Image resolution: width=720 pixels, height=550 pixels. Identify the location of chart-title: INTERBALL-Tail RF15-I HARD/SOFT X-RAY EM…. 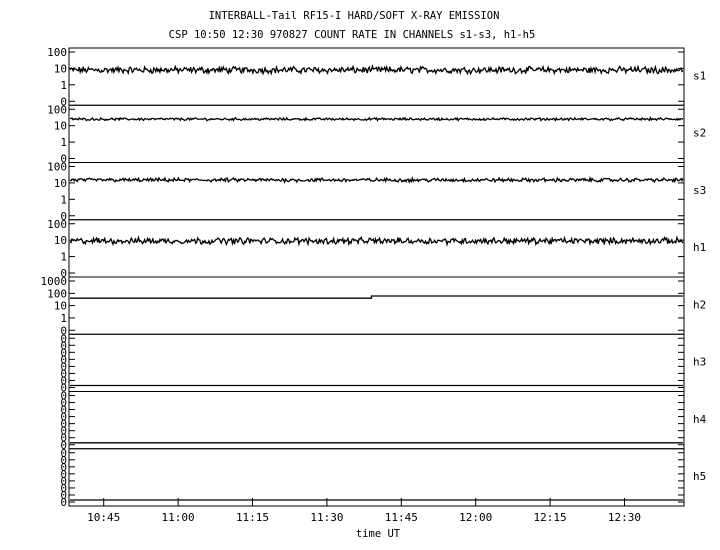
(354, 16).